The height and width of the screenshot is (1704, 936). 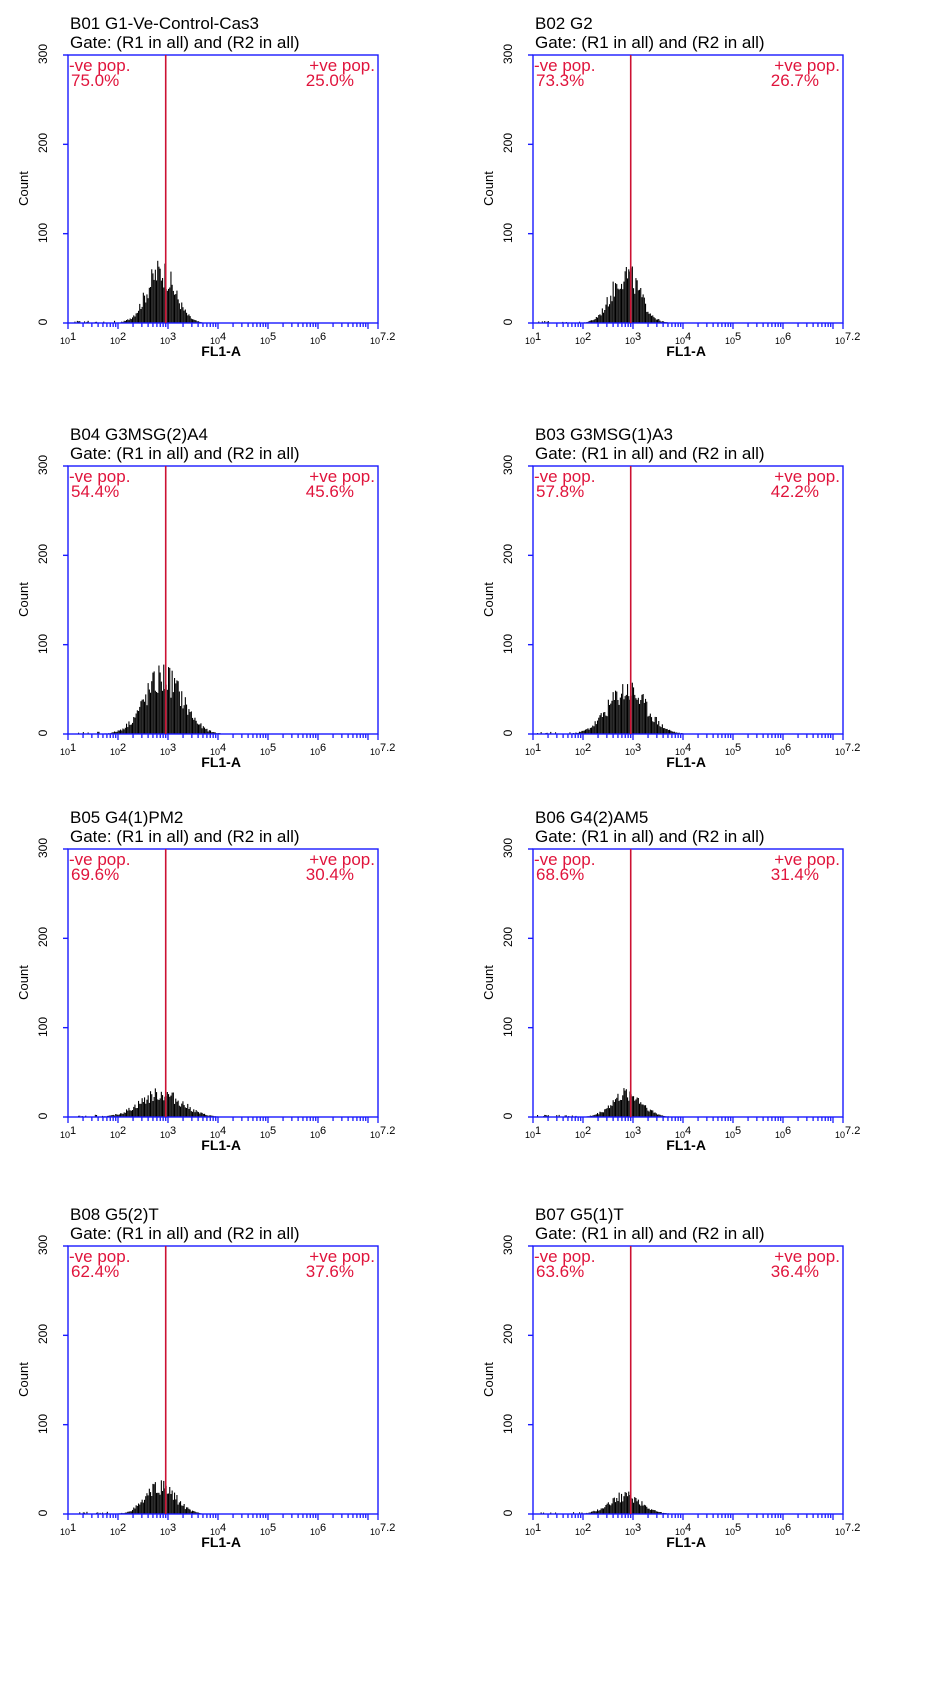 What do you see at coordinates (223, 189) in the screenshot?
I see `plot-frame` at bounding box center [223, 189].